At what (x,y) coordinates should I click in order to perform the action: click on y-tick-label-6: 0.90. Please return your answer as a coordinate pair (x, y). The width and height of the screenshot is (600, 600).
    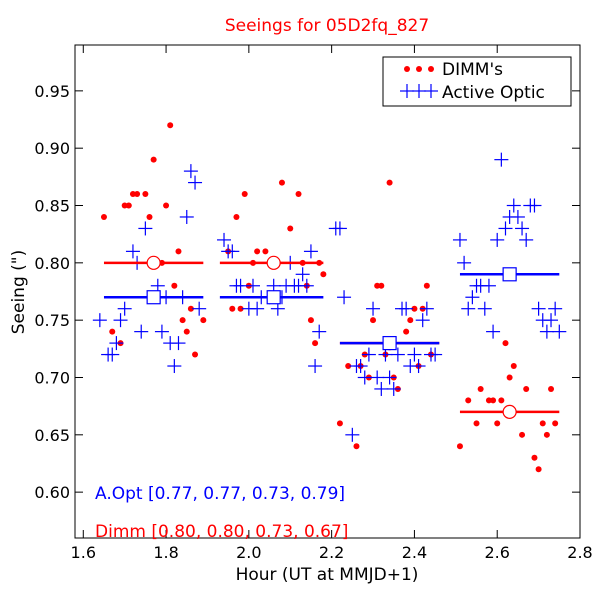
    Looking at the image, I should click on (52, 148).